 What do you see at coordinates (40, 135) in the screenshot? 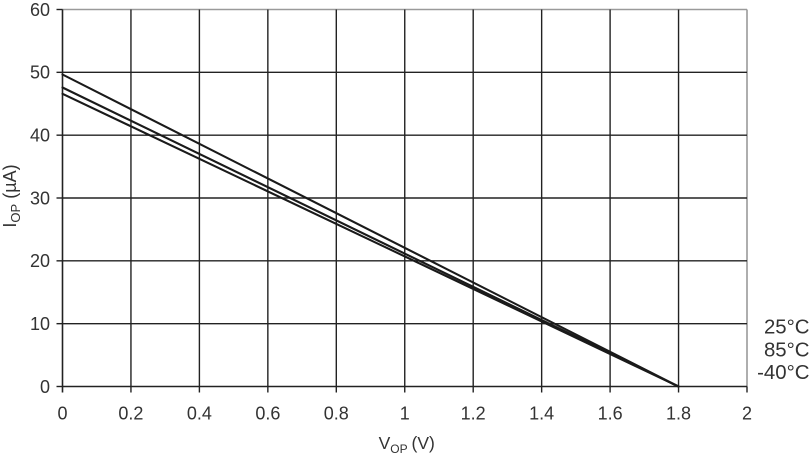
I see `svg-text: 40` at bounding box center [40, 135].